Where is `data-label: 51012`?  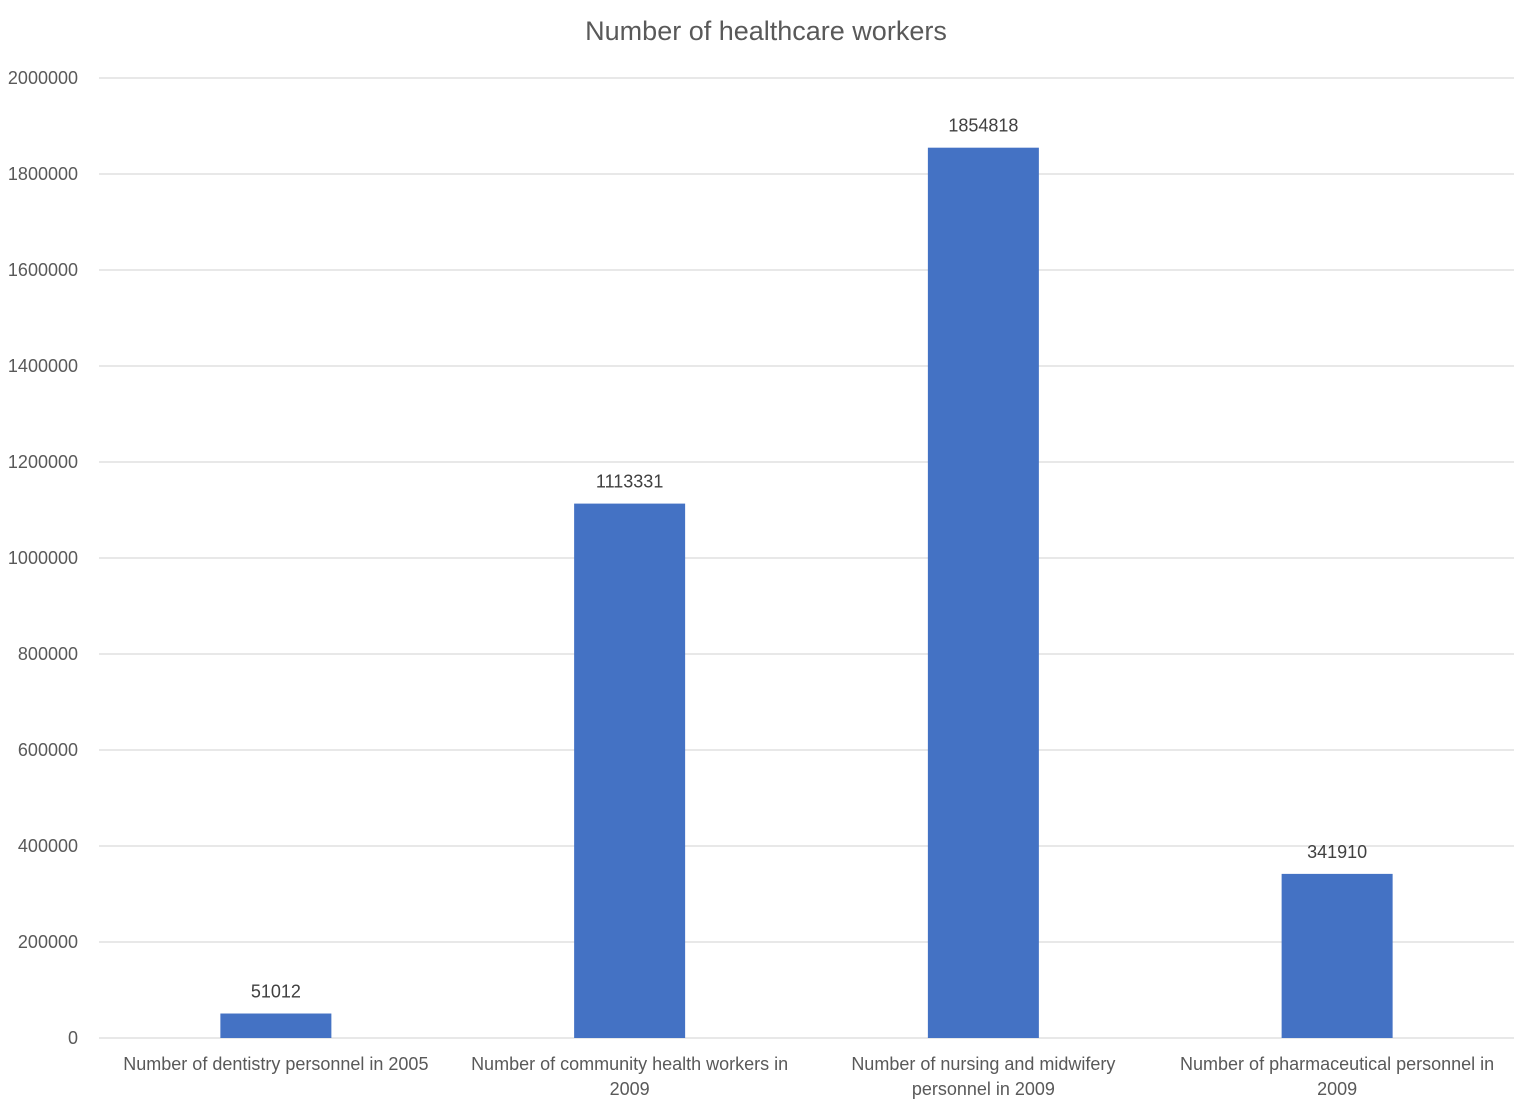
data-label: 51012 is located at coordinates (276, 992).